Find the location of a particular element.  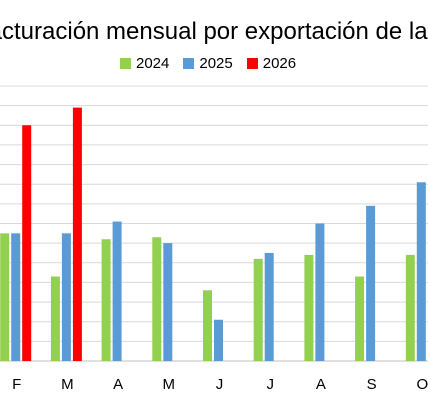

legend-label-2026: 2026 is located at coordinates (279, 63).